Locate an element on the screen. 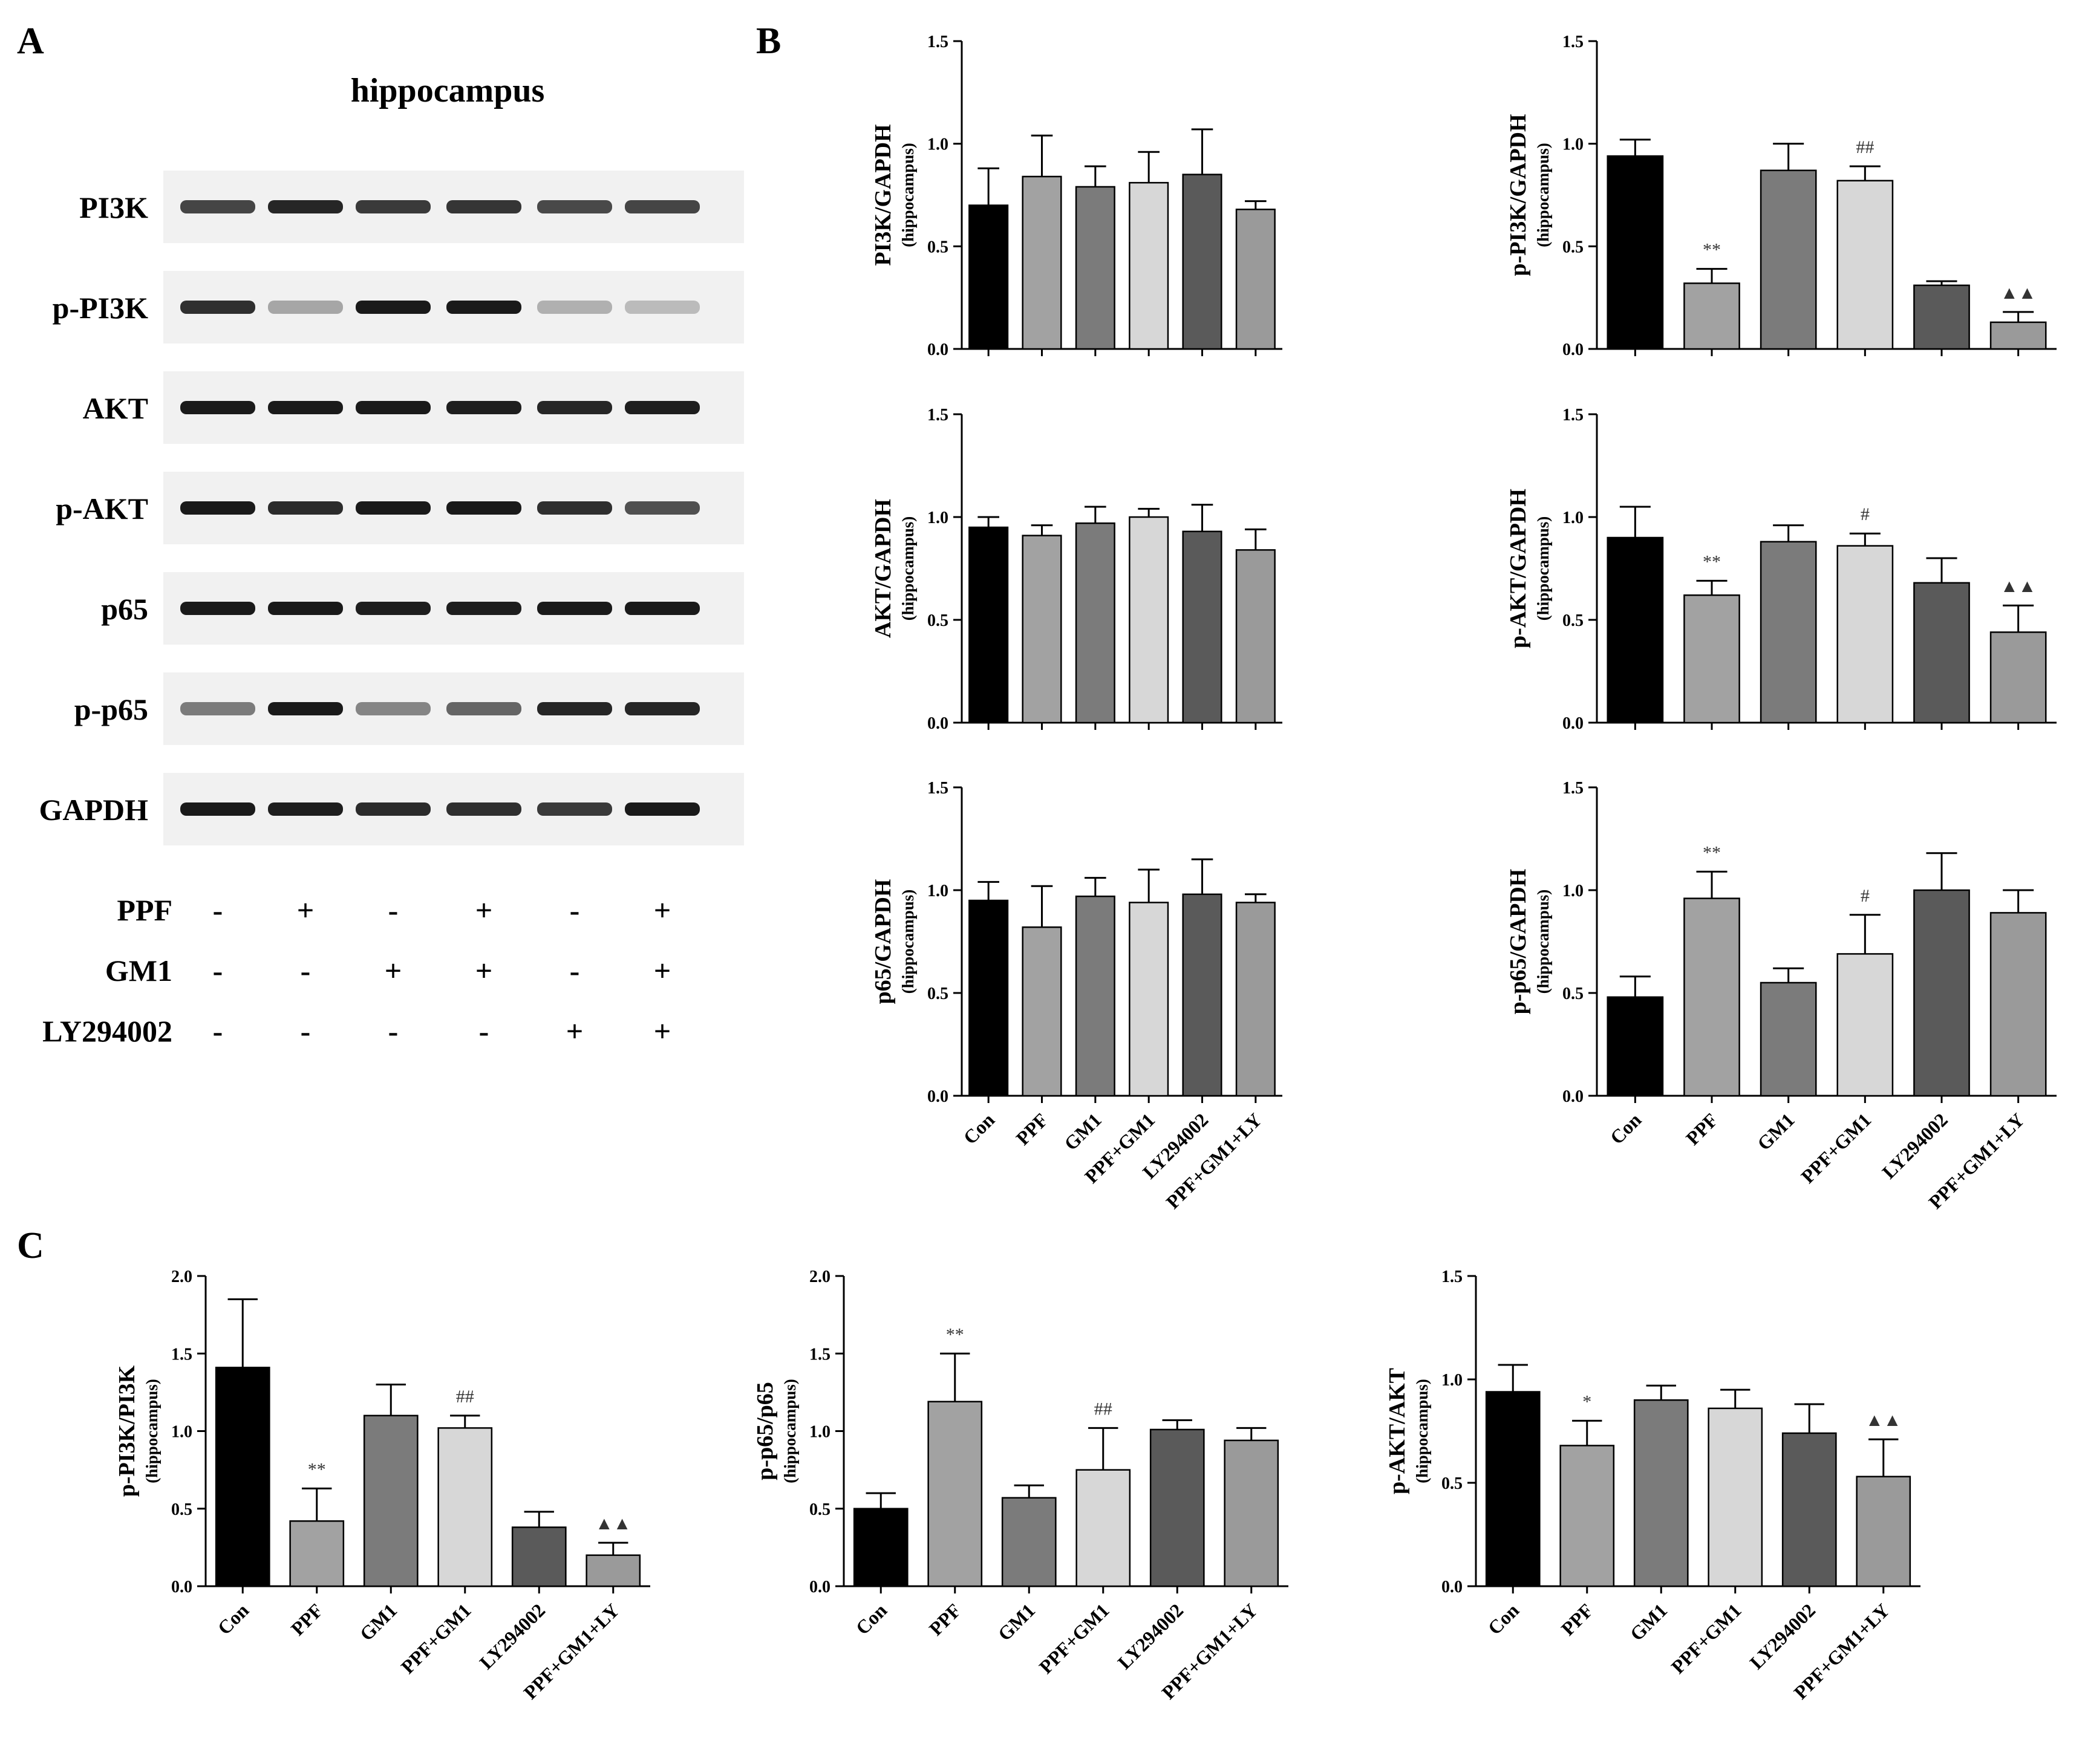 The image size is (2085, 1764). blot-row: p-p65 is located at coordinates (409, 708).